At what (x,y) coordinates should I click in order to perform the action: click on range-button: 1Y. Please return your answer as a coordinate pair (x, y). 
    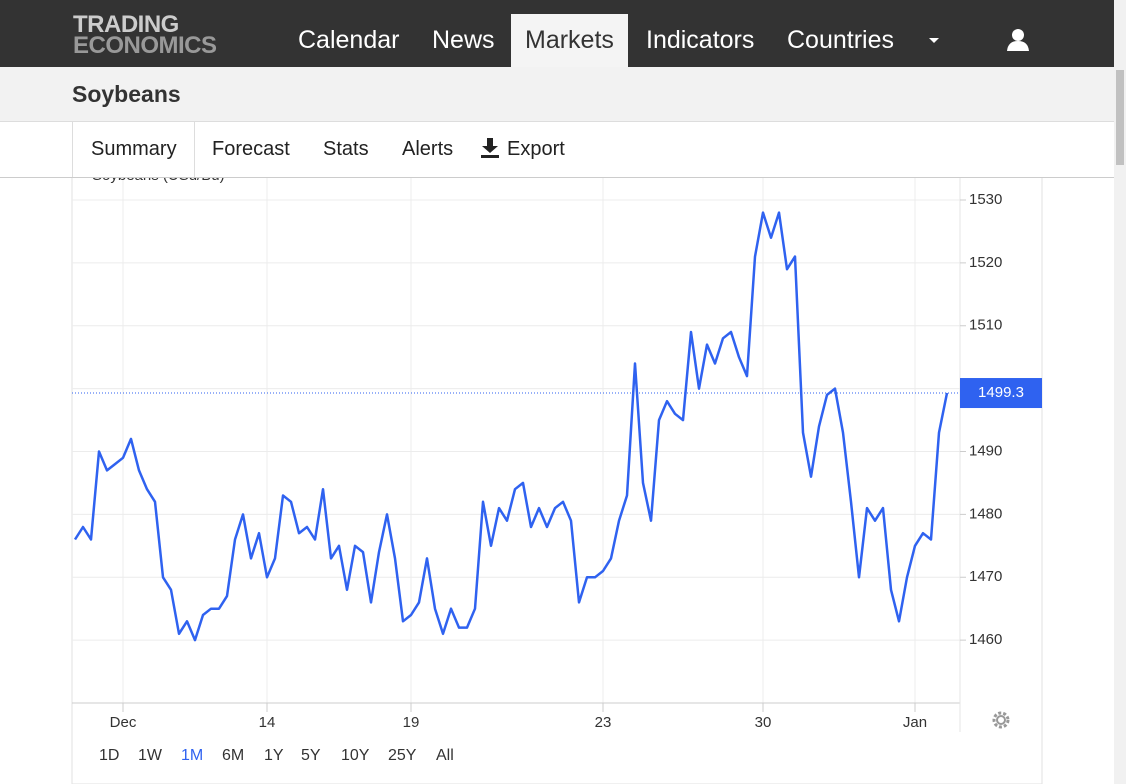
    Looking at the image, I should click on (274, 755).